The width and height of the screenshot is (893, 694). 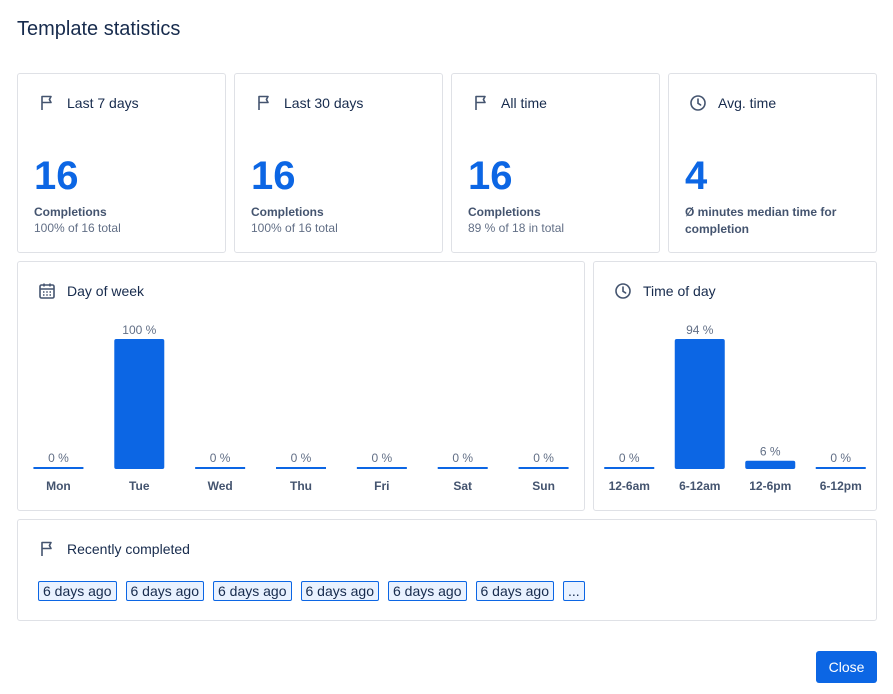 What do you see at coordinates (324, 103) in the screenshot?
I see `card-label: Last 30 days` at bounding box center [324, 103].